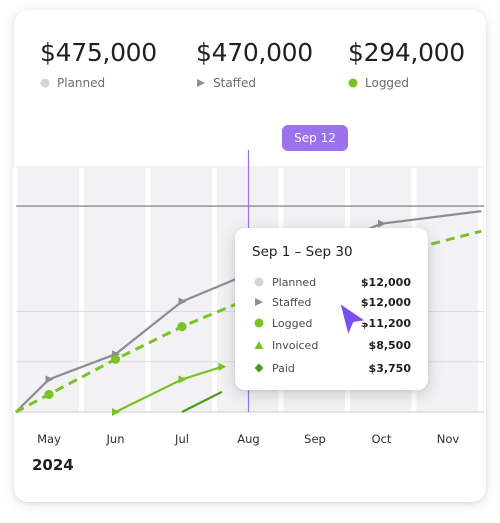 The image size is (500, 523). What do you see at coordinates (234, 83) in the screenshot?
I see `stat-label: Staffed` at bounding box center [234, 83].